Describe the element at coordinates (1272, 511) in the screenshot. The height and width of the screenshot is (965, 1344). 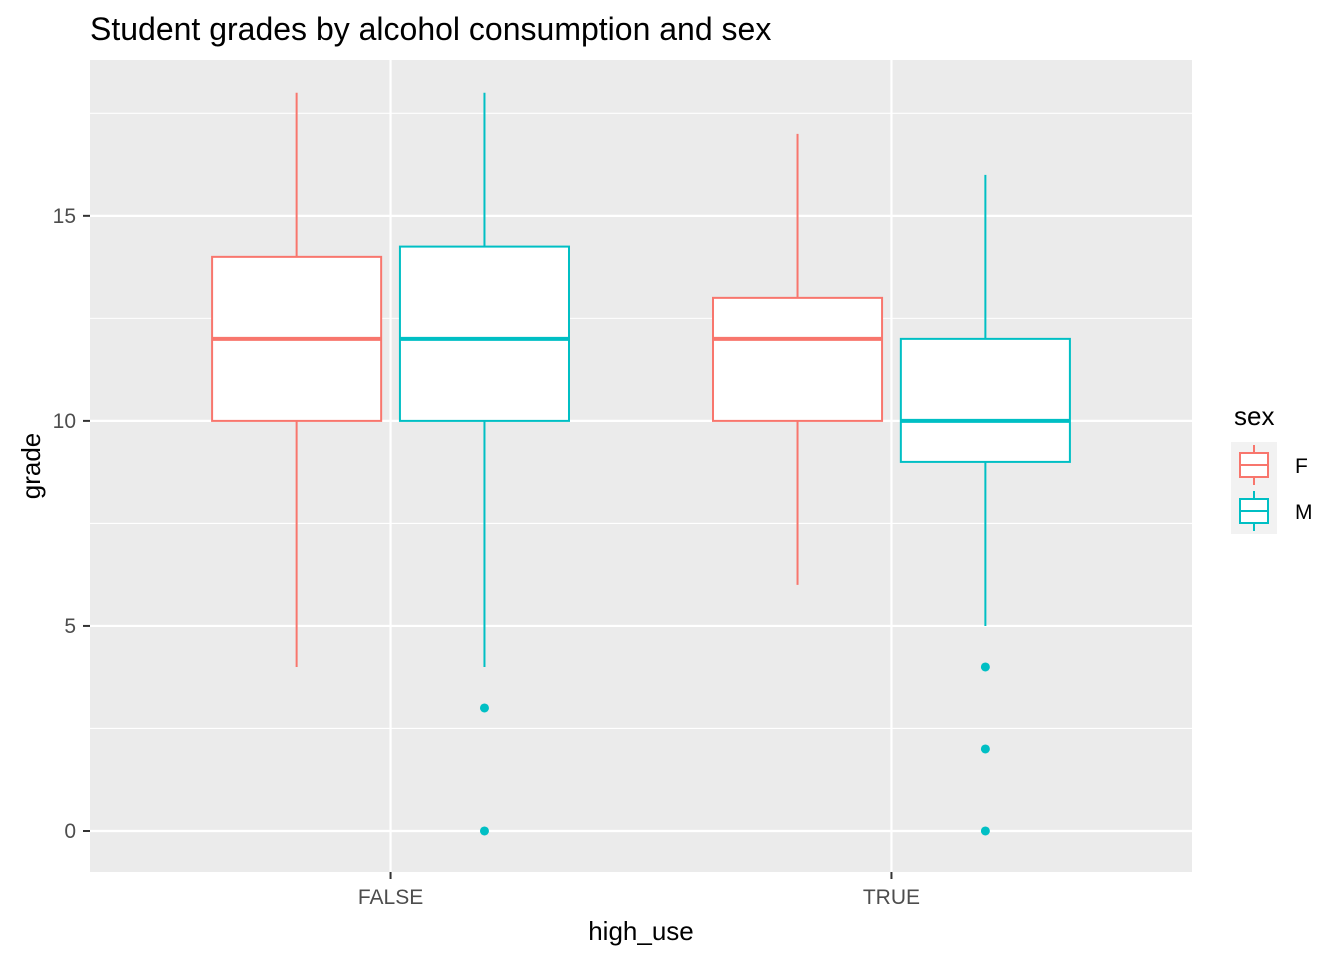
I see `legend-item-m: M` at that location.